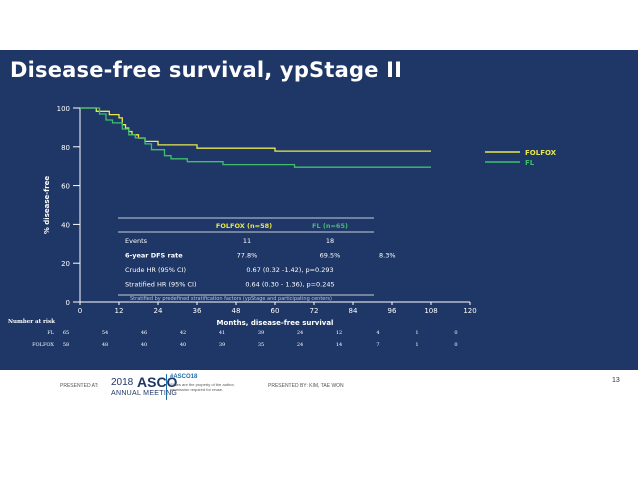 This screenshot has height=479, width=638. I want to click on risk-row-label: FL, so click(50, 333).